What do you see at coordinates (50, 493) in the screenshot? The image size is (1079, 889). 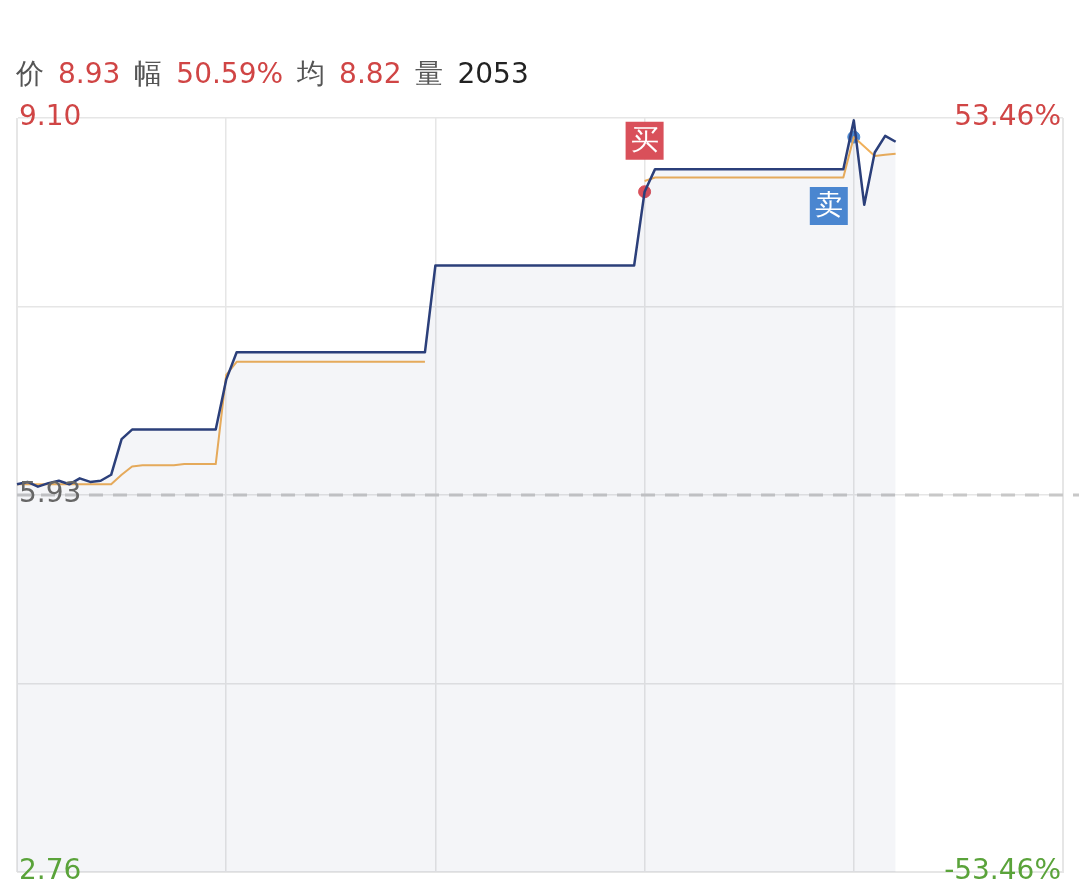 I see `y-tick-label: 5.93` at bounding box center [50, 493].